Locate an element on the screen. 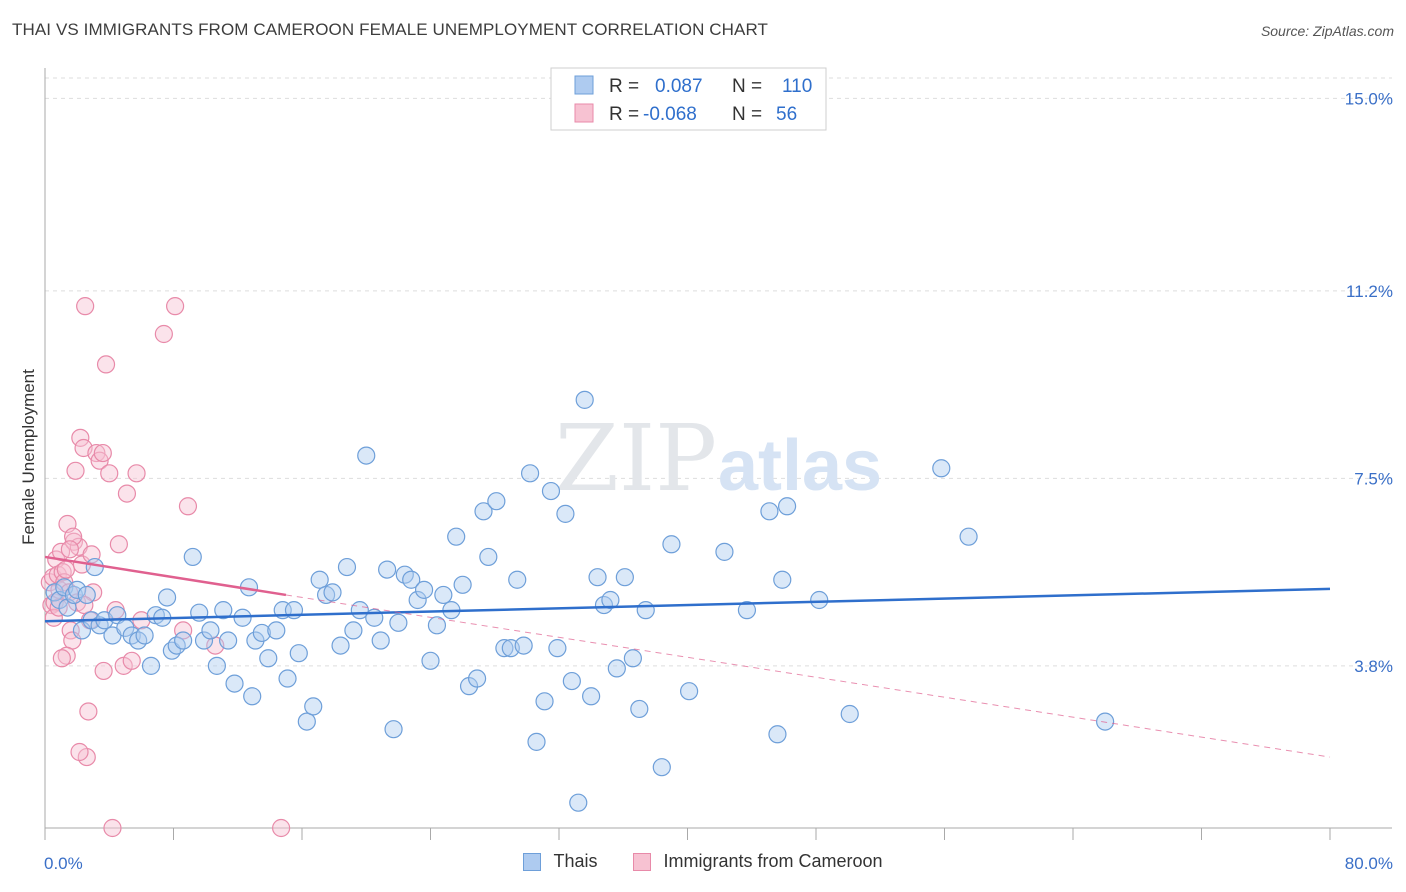  bottom-legend-thais: Thais is located at coordinates (560, 861).